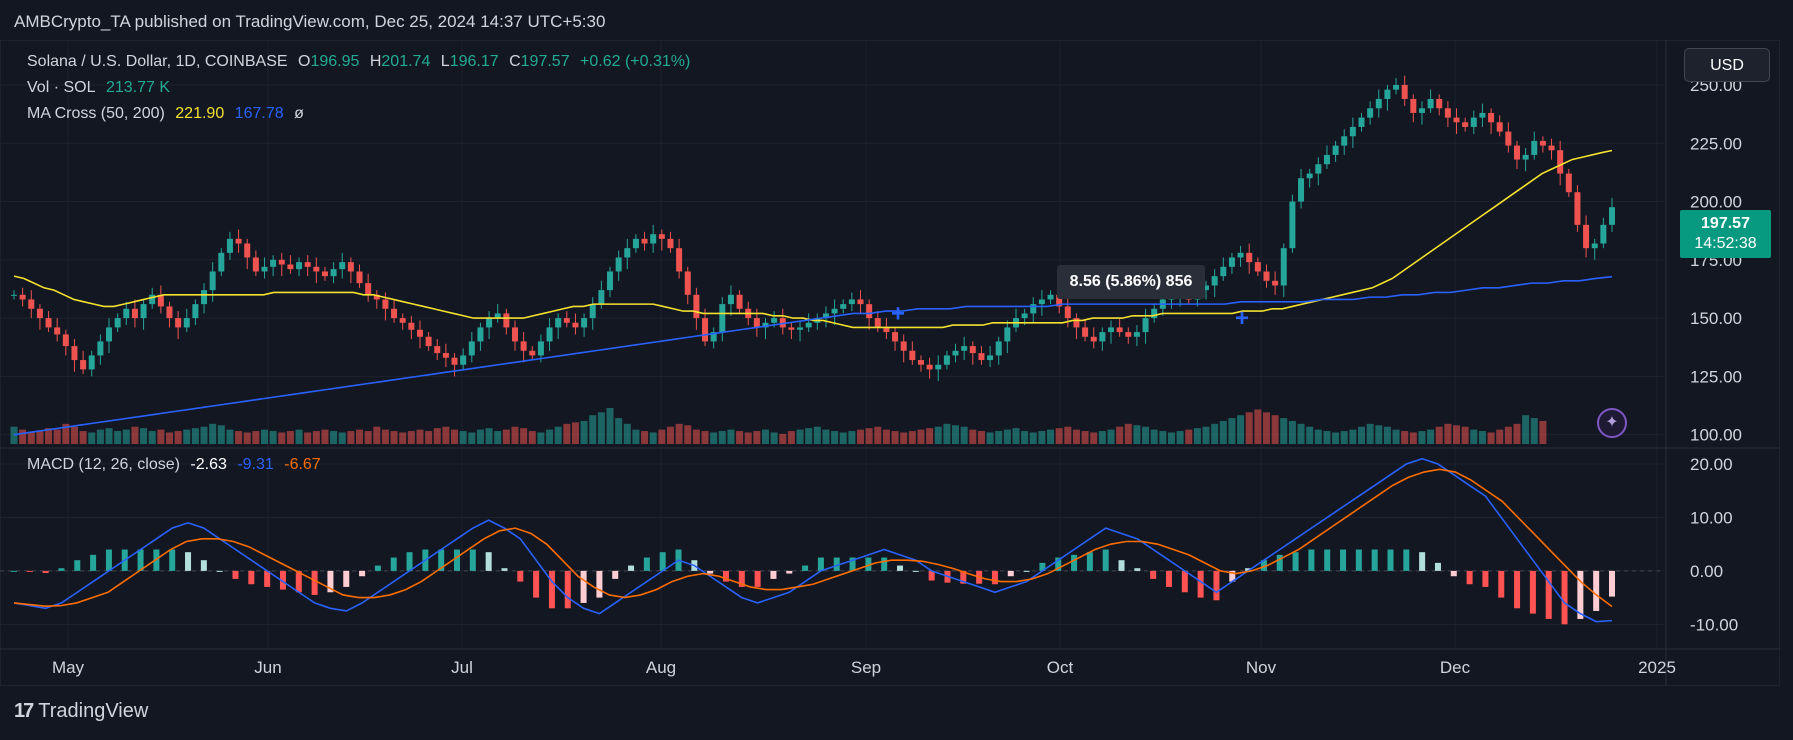  I want to click on open-label: O, so click(304, 61).